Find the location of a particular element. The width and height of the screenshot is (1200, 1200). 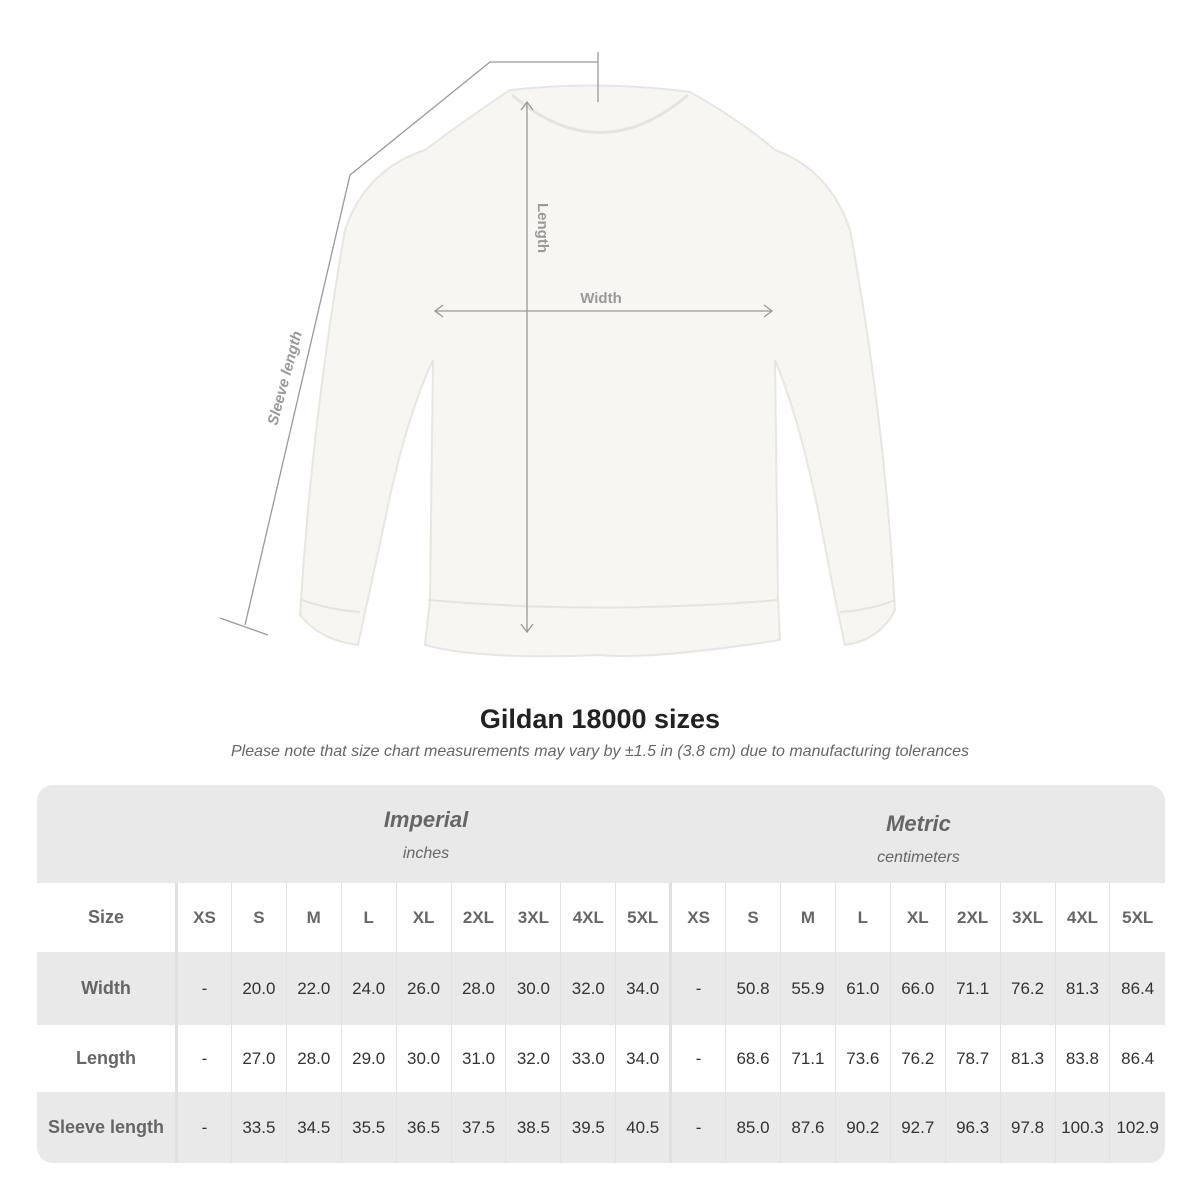

imperial-cell: 39.5 is located at coordinates (588, 1127).